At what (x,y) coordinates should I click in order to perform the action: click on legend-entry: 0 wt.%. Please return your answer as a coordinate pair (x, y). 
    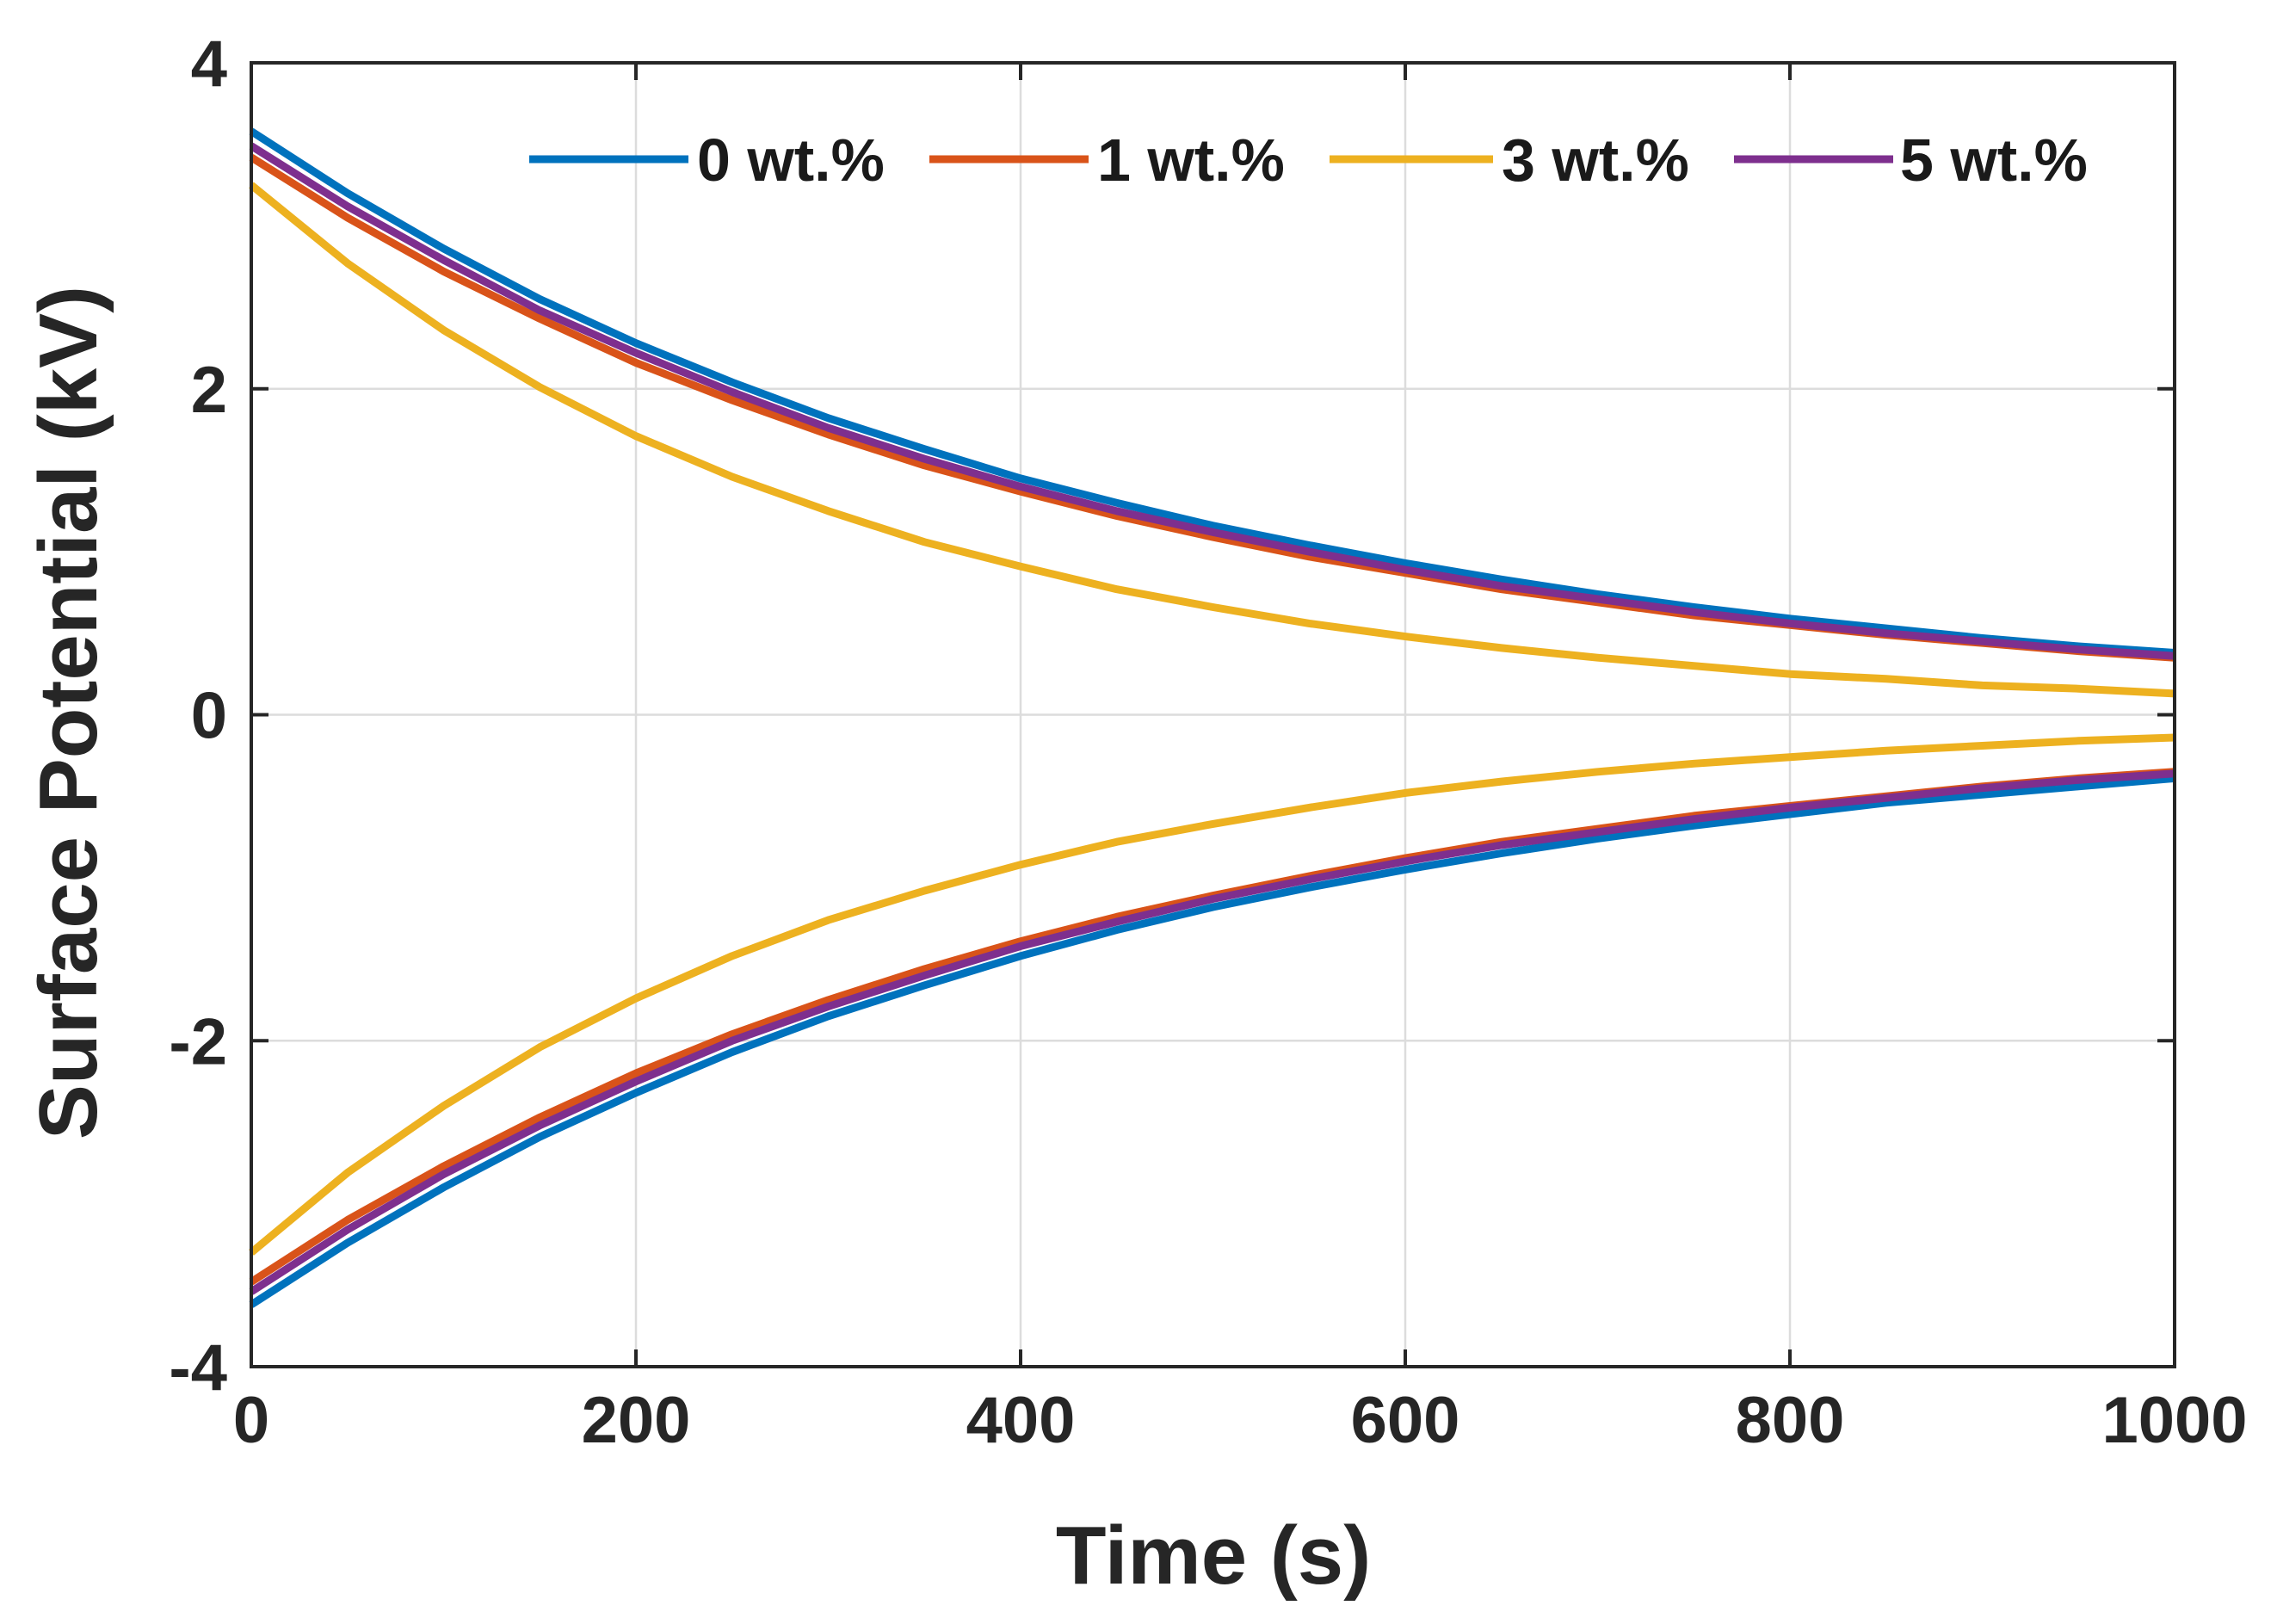
    Looking at the image, I should click on (707, 160).